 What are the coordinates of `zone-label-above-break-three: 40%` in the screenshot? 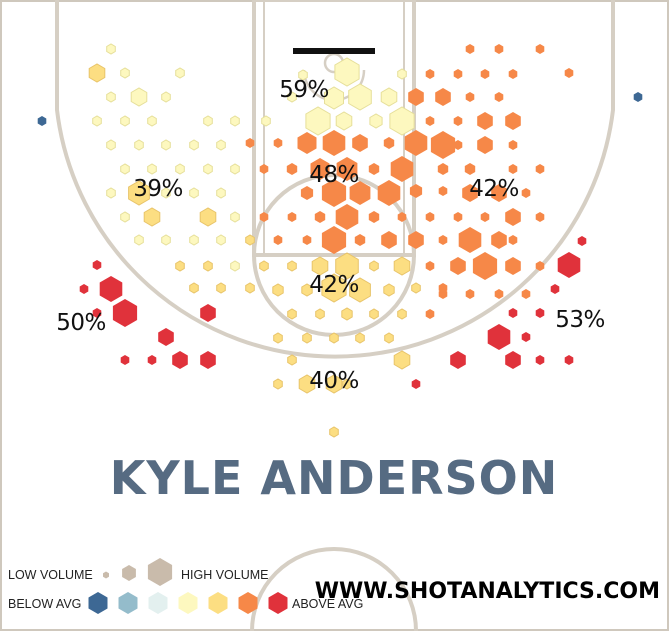 It's located at (334, 381).